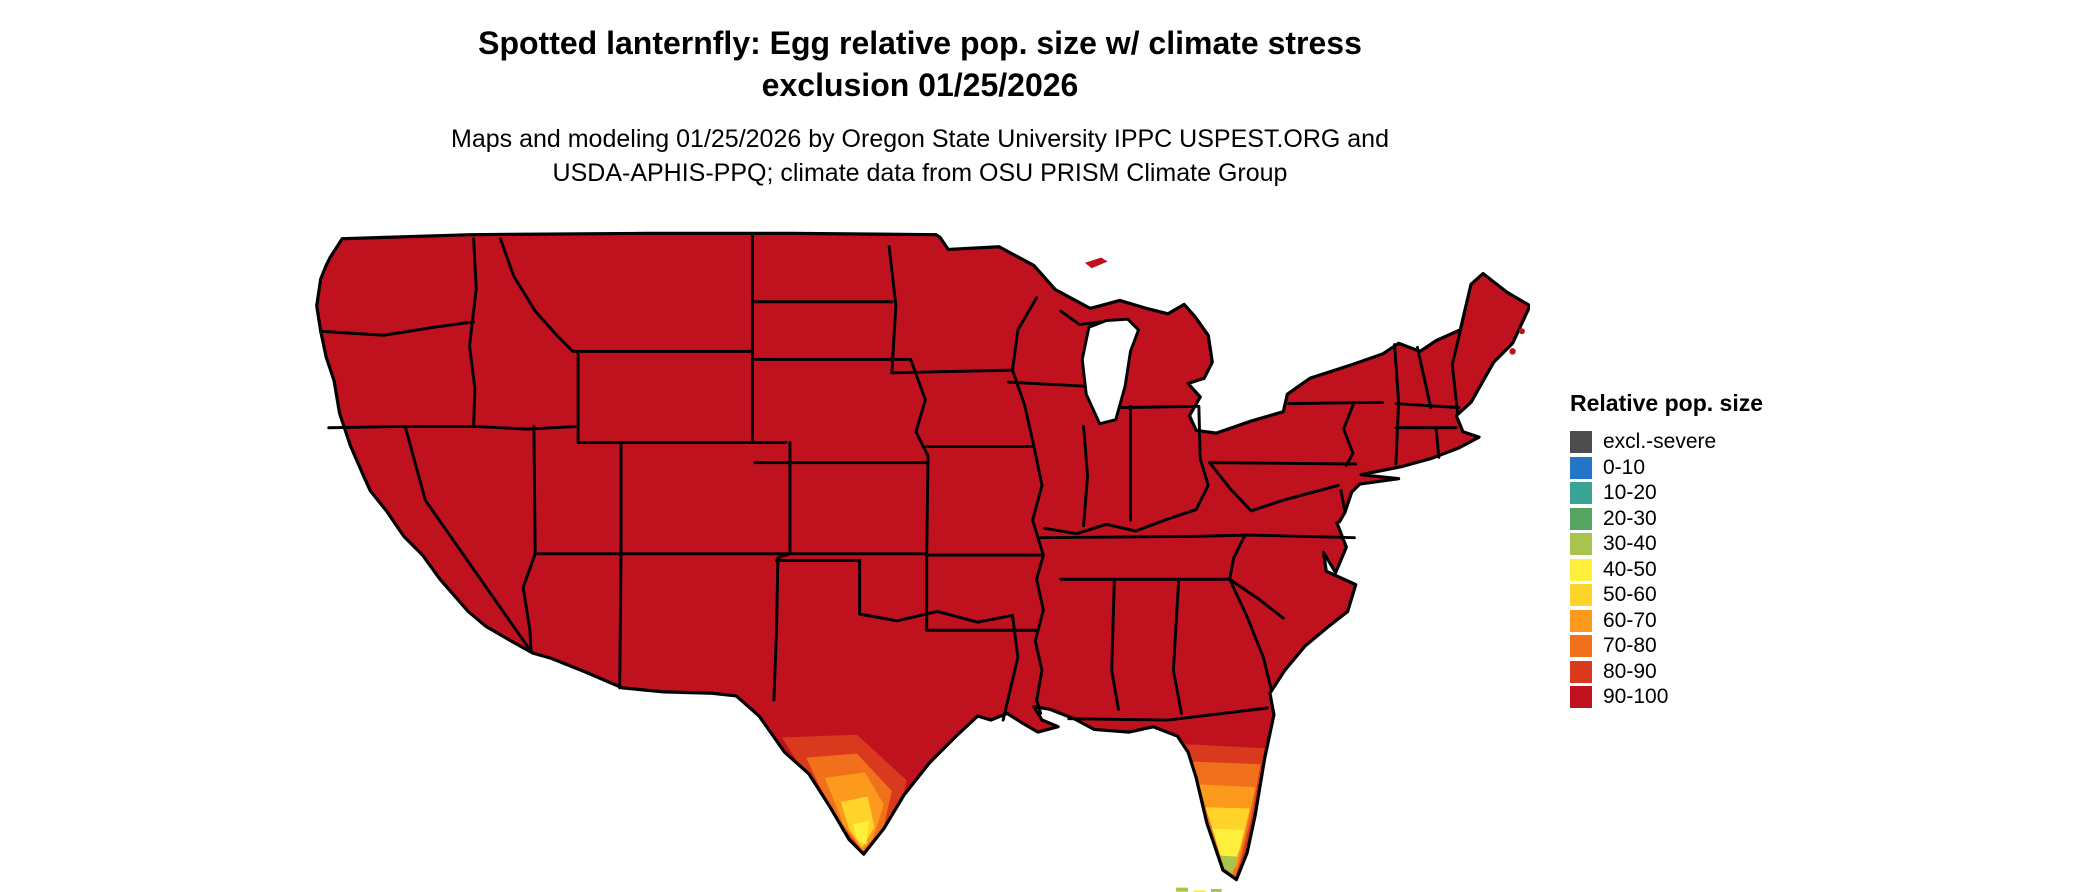 The height and width of the screenshot is (892, 2100). What do you see at coordinates (1630, 518) in the screenshot?
I see `legend-label: 20-30` at bounding box center [1630, 518].